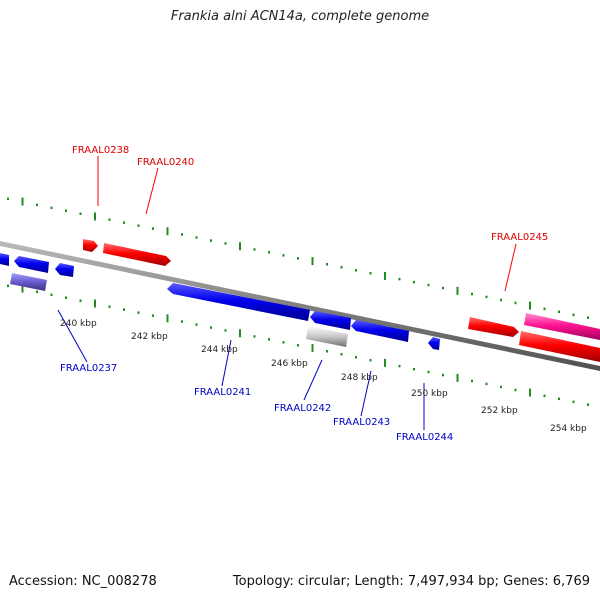 This screenshot has width=600, height=600. What do you see at coordinates (434, 343) in the screenshot?
I see `gene-FRAAL0244-arrow` at bounding box center [434, 343].